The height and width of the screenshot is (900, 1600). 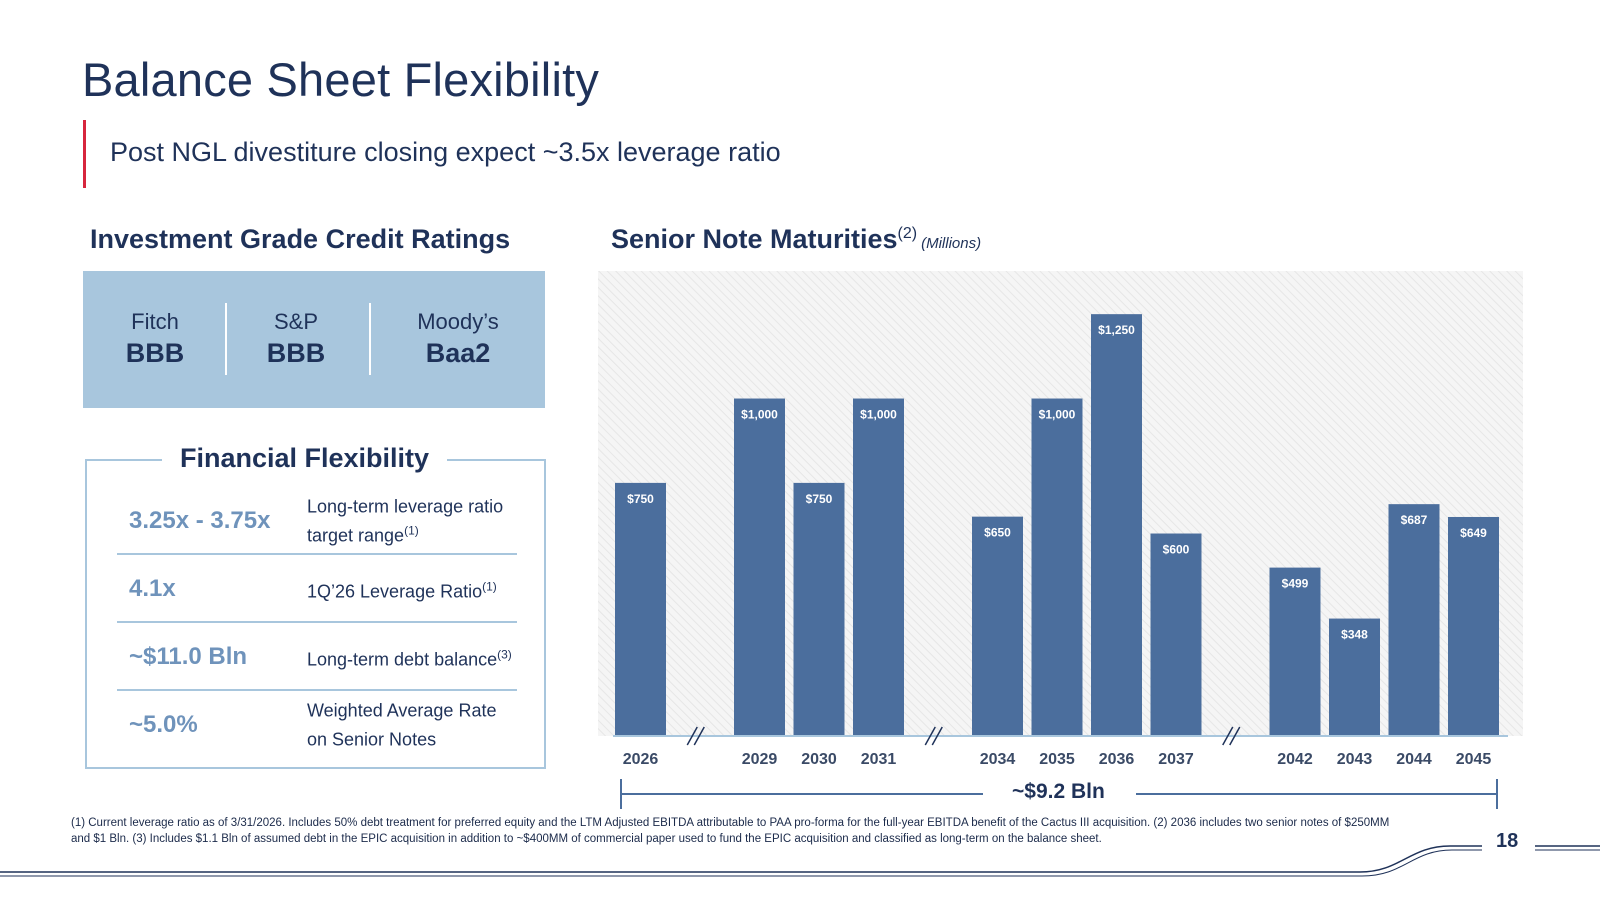 What do you see at coordinates (997, 626) in the screenshot?
I see `bar-2034` at bounding box center [997, 626].